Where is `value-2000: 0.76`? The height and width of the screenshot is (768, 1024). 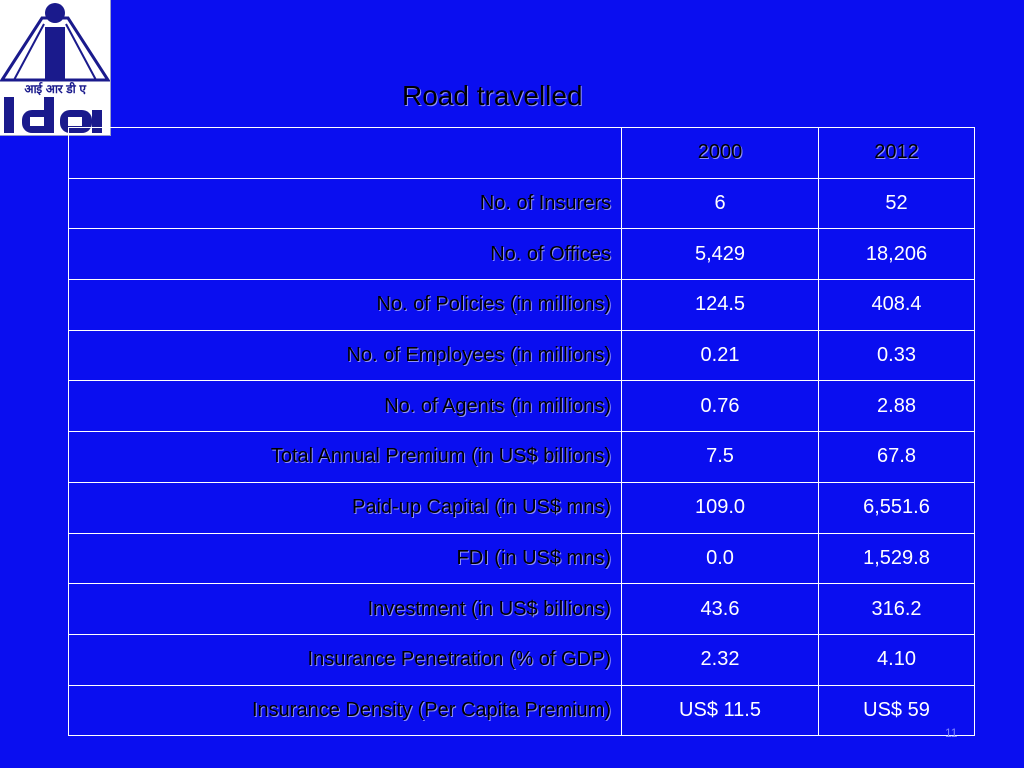 value-2000: 0.76 is located at coordinates (720, 406).